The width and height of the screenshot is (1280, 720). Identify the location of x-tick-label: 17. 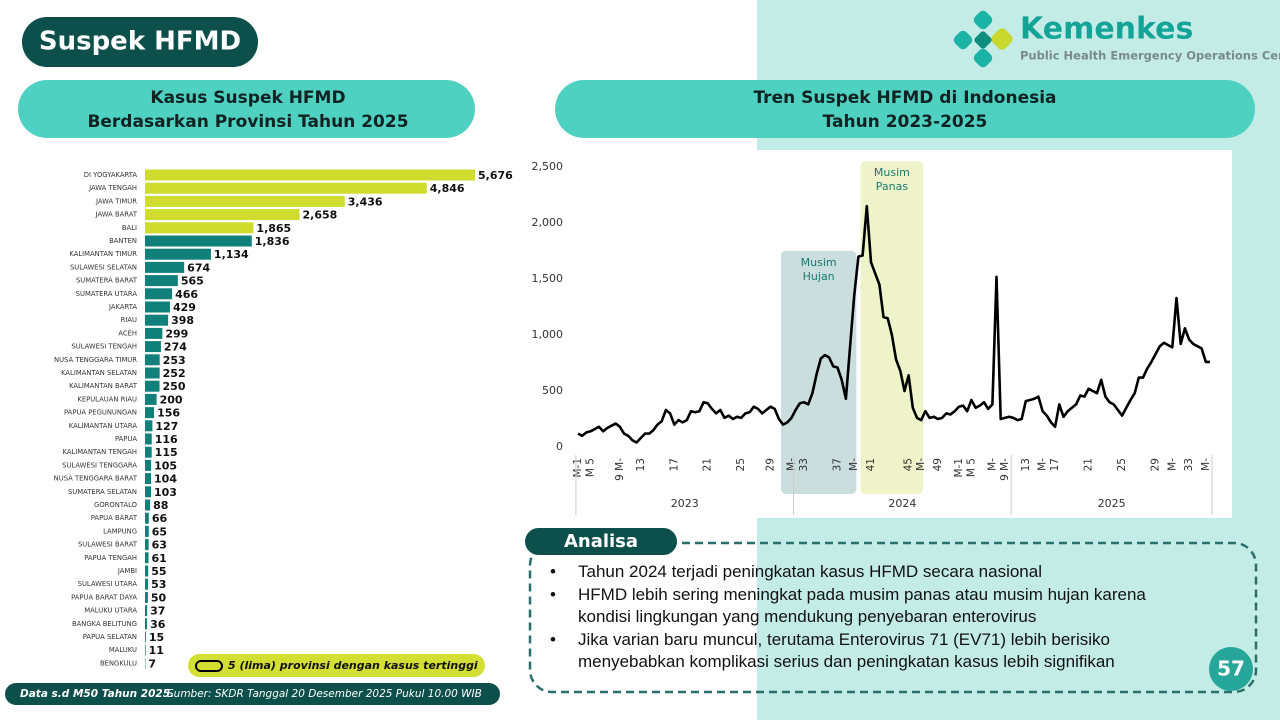
(1055, 464).